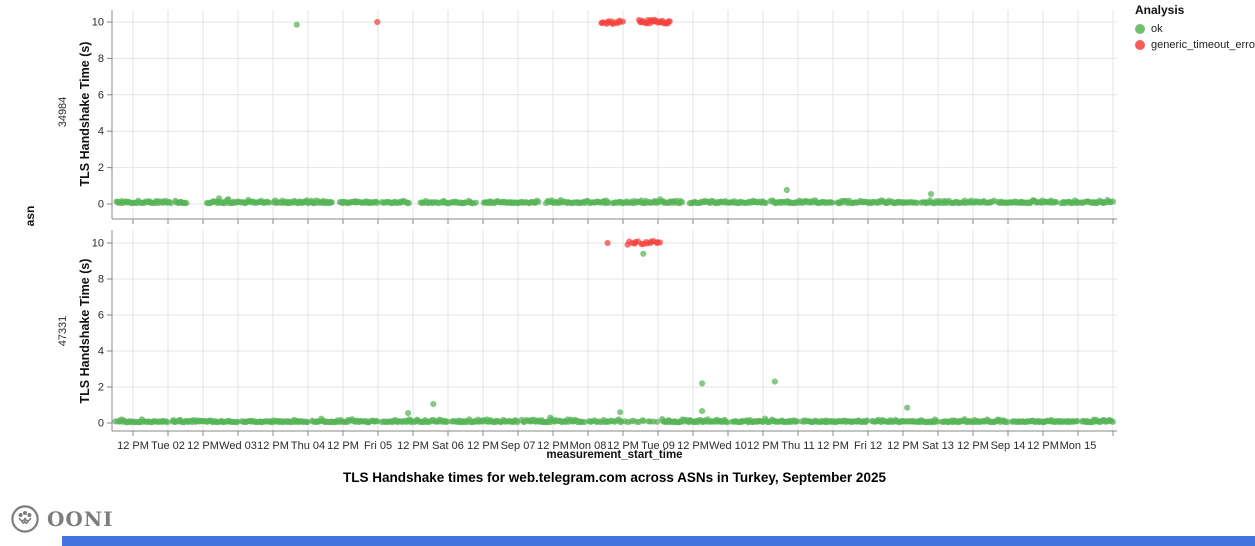 The image size is (1255, 546). What do you see at coordinates (168, 446) in the screenshot?
I see `svg-text: Tue 02` at bounding box center [168, 446].